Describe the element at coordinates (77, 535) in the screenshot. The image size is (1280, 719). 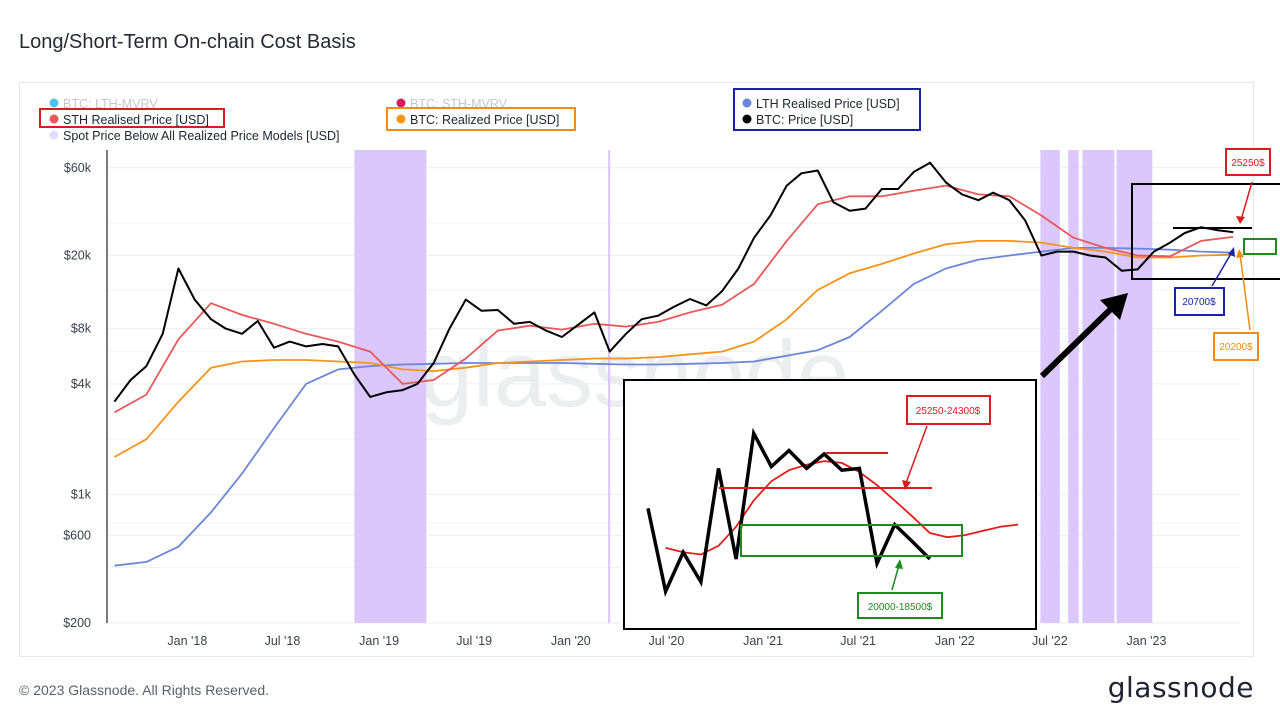
I see `y-tick-label: $600` at that location.